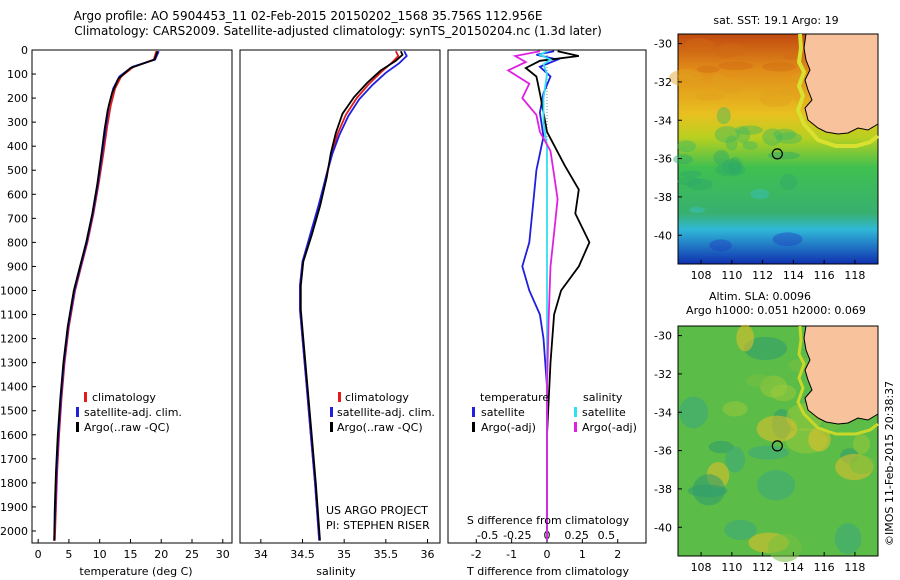 The image size is (900, 580). I want to click on map-ytick-label: -38, so click(663, 489).